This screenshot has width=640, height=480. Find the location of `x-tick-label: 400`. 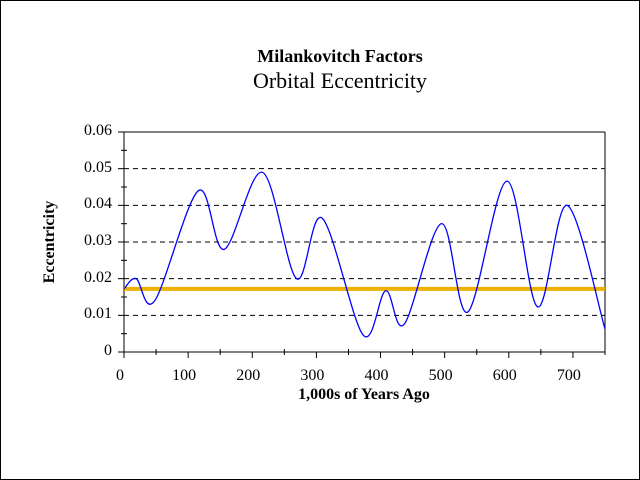

x-tick-label: 400 is located at coordinates (376, 375).